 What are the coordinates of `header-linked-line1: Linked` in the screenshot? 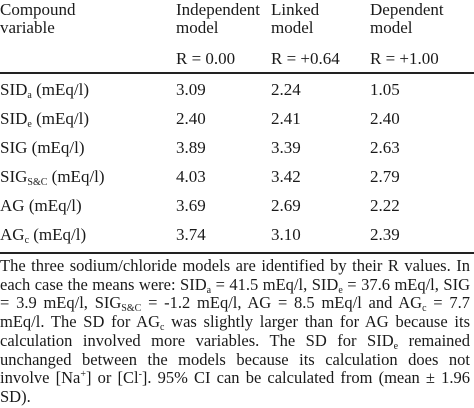 It's located at (295, 9).